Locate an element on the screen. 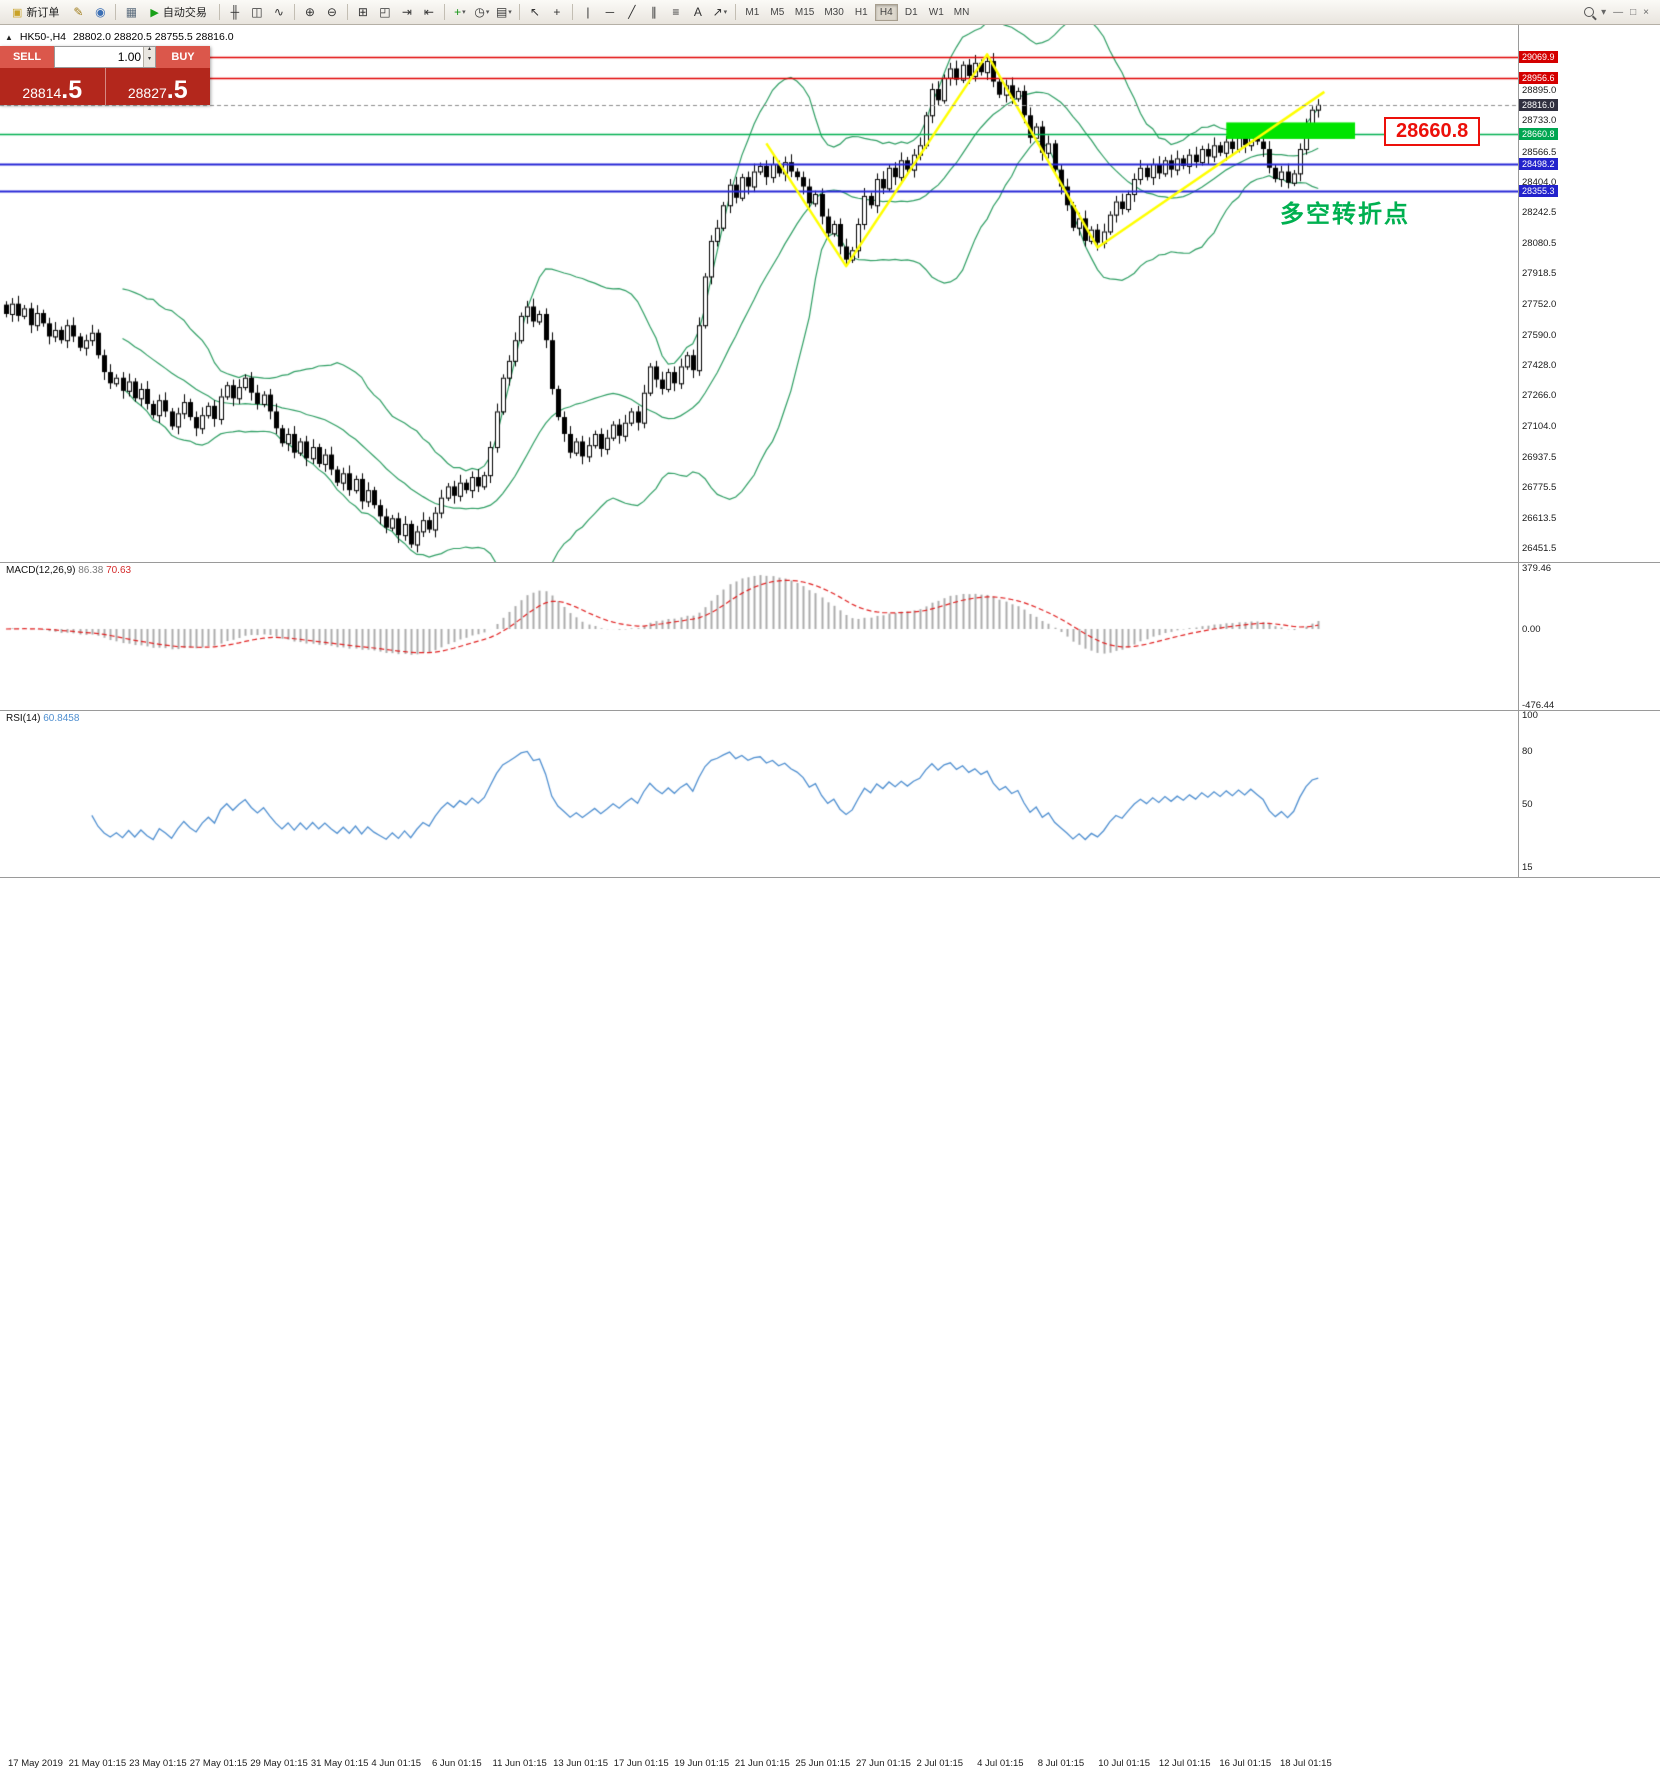  timeframe-h1-button: H1 is located at coordinates (861, 12).